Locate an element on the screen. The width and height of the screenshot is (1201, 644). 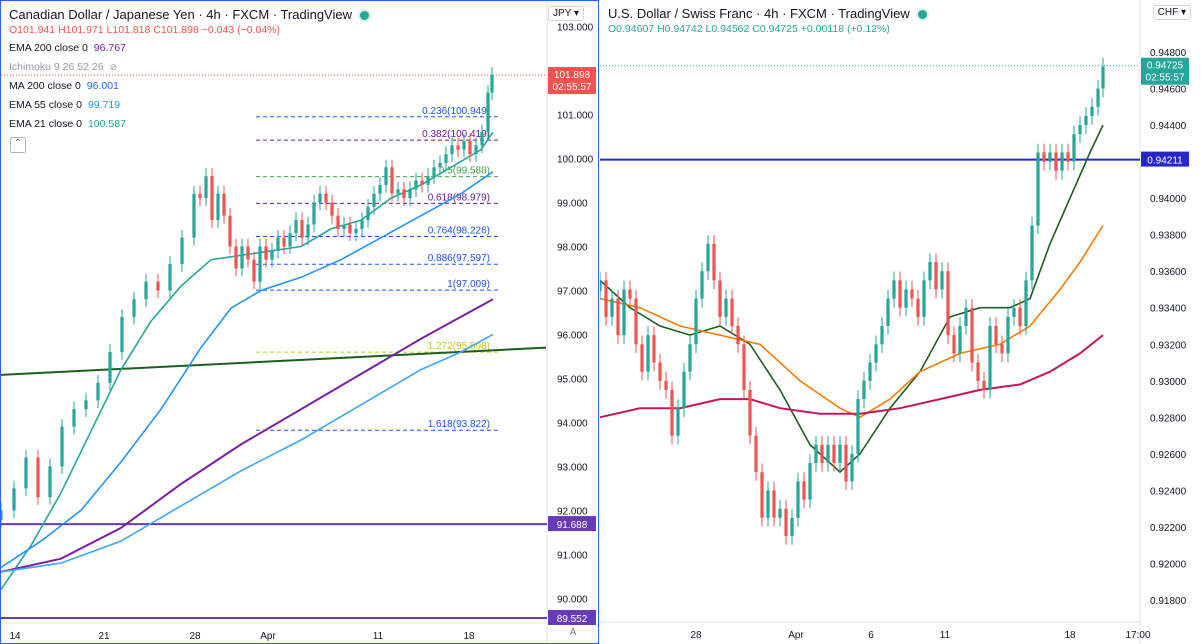
y-tick-label: 96.000 is located at coordinates (572, 335).